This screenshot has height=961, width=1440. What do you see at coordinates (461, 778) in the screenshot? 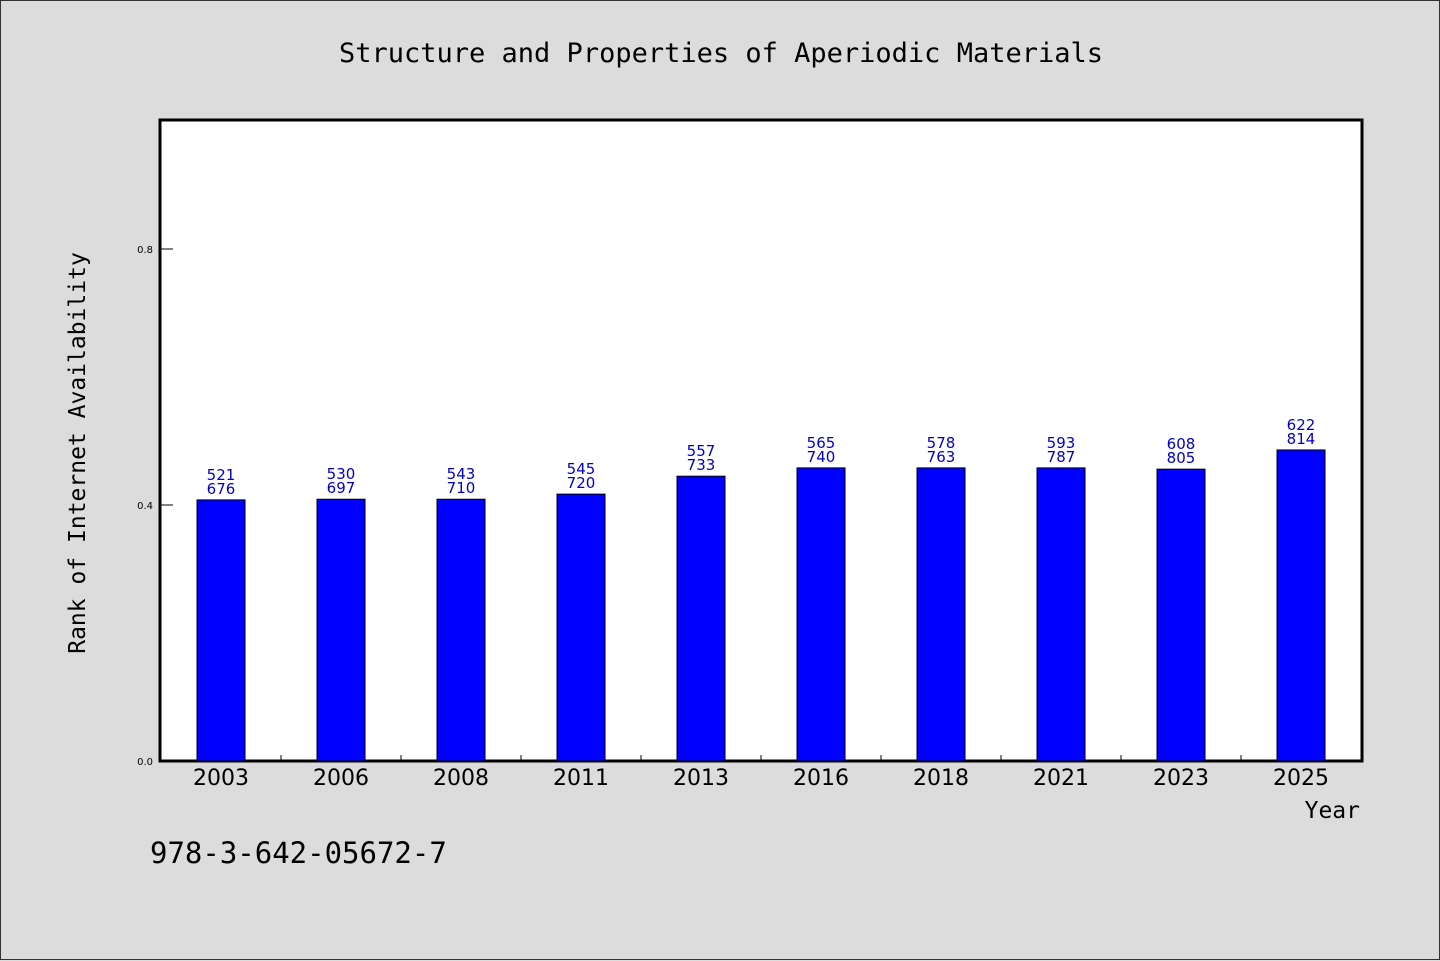
I see `x-tick-label: 2008` at bounding box center [461, 778].